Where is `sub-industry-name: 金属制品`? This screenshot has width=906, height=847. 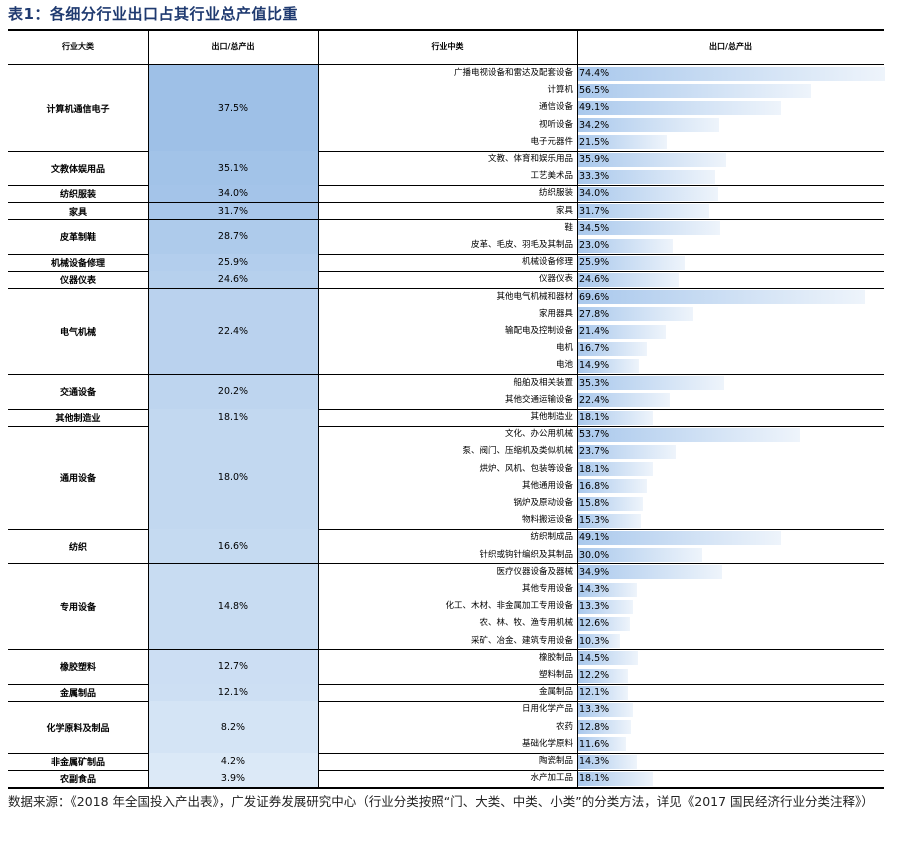
sub-industry-name: 金属制品 is located at coordinates (555, 692).